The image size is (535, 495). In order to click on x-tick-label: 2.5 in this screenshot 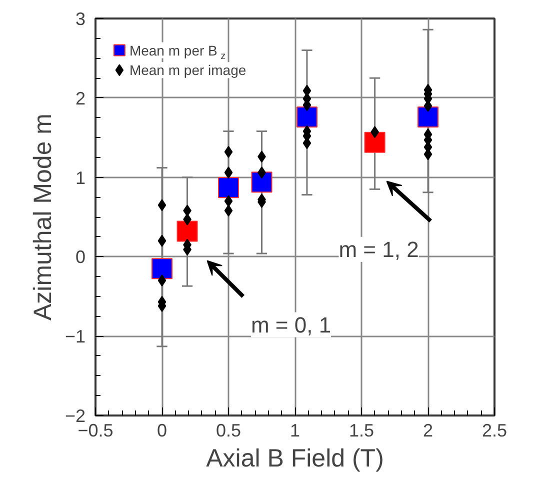, I will do `click(495, 430)`.